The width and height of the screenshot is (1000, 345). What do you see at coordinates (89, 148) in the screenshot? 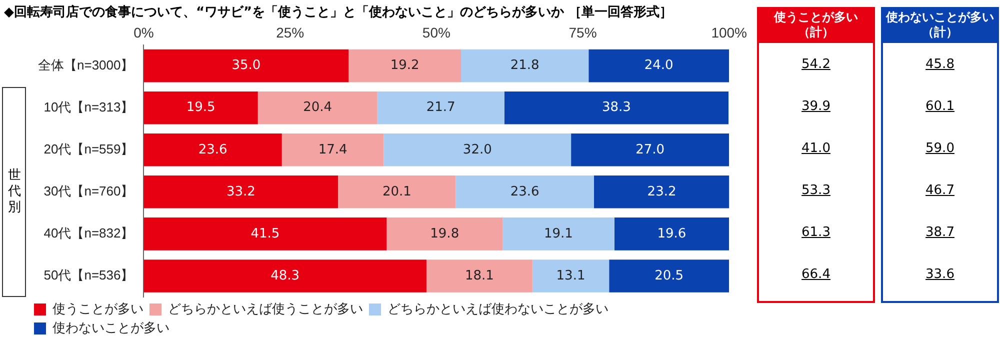
I see `y-tick-label: 20代【n=559】` at bounding box center [89, 148].